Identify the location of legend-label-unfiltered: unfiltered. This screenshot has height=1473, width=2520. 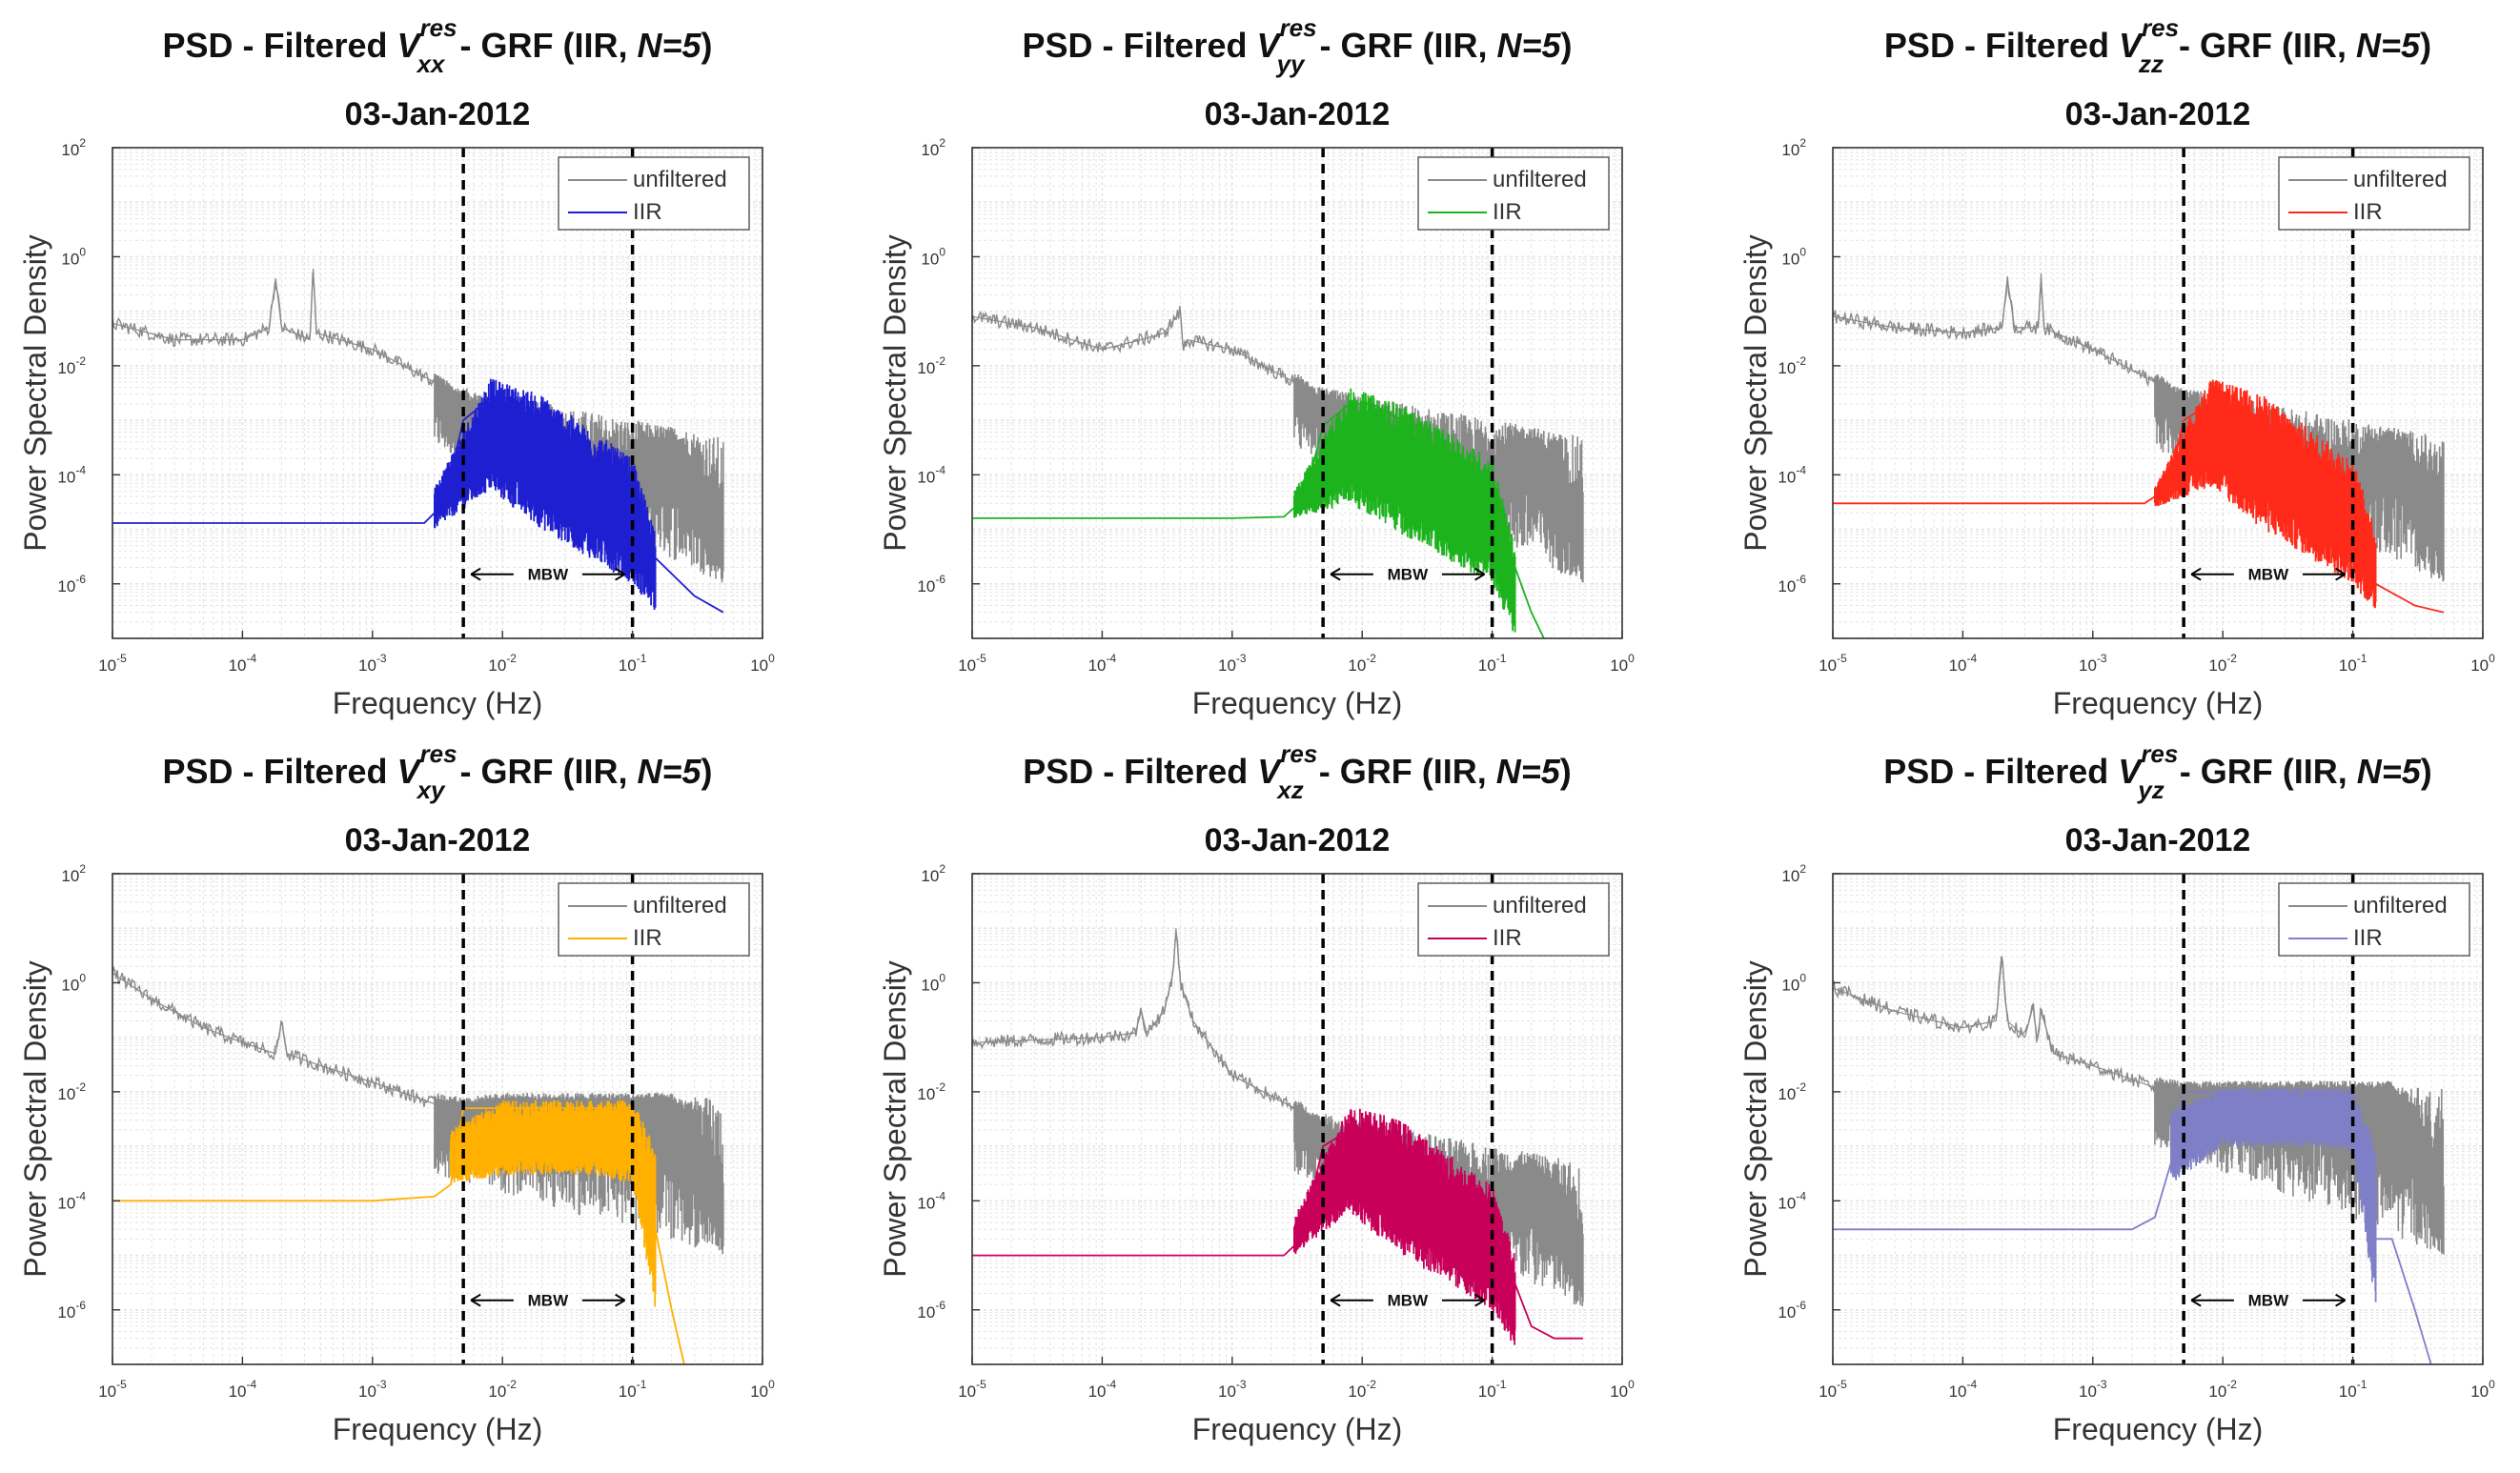
(680, 179).